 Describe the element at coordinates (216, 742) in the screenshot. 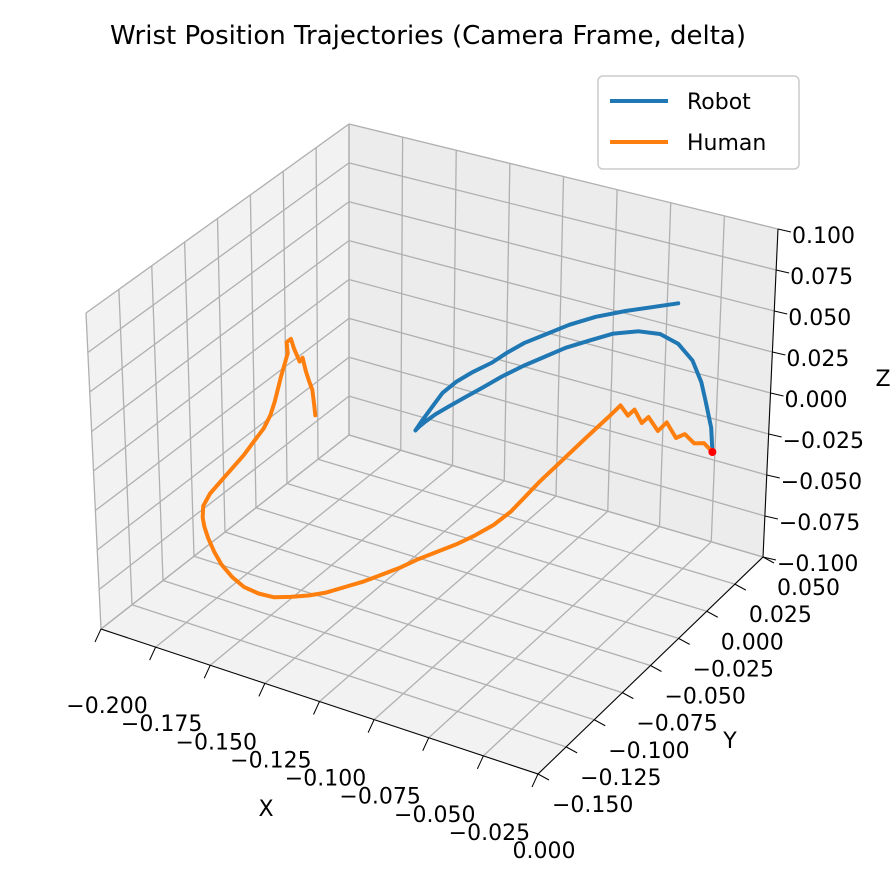

I see `x-tick-label: −0.150` at that location.